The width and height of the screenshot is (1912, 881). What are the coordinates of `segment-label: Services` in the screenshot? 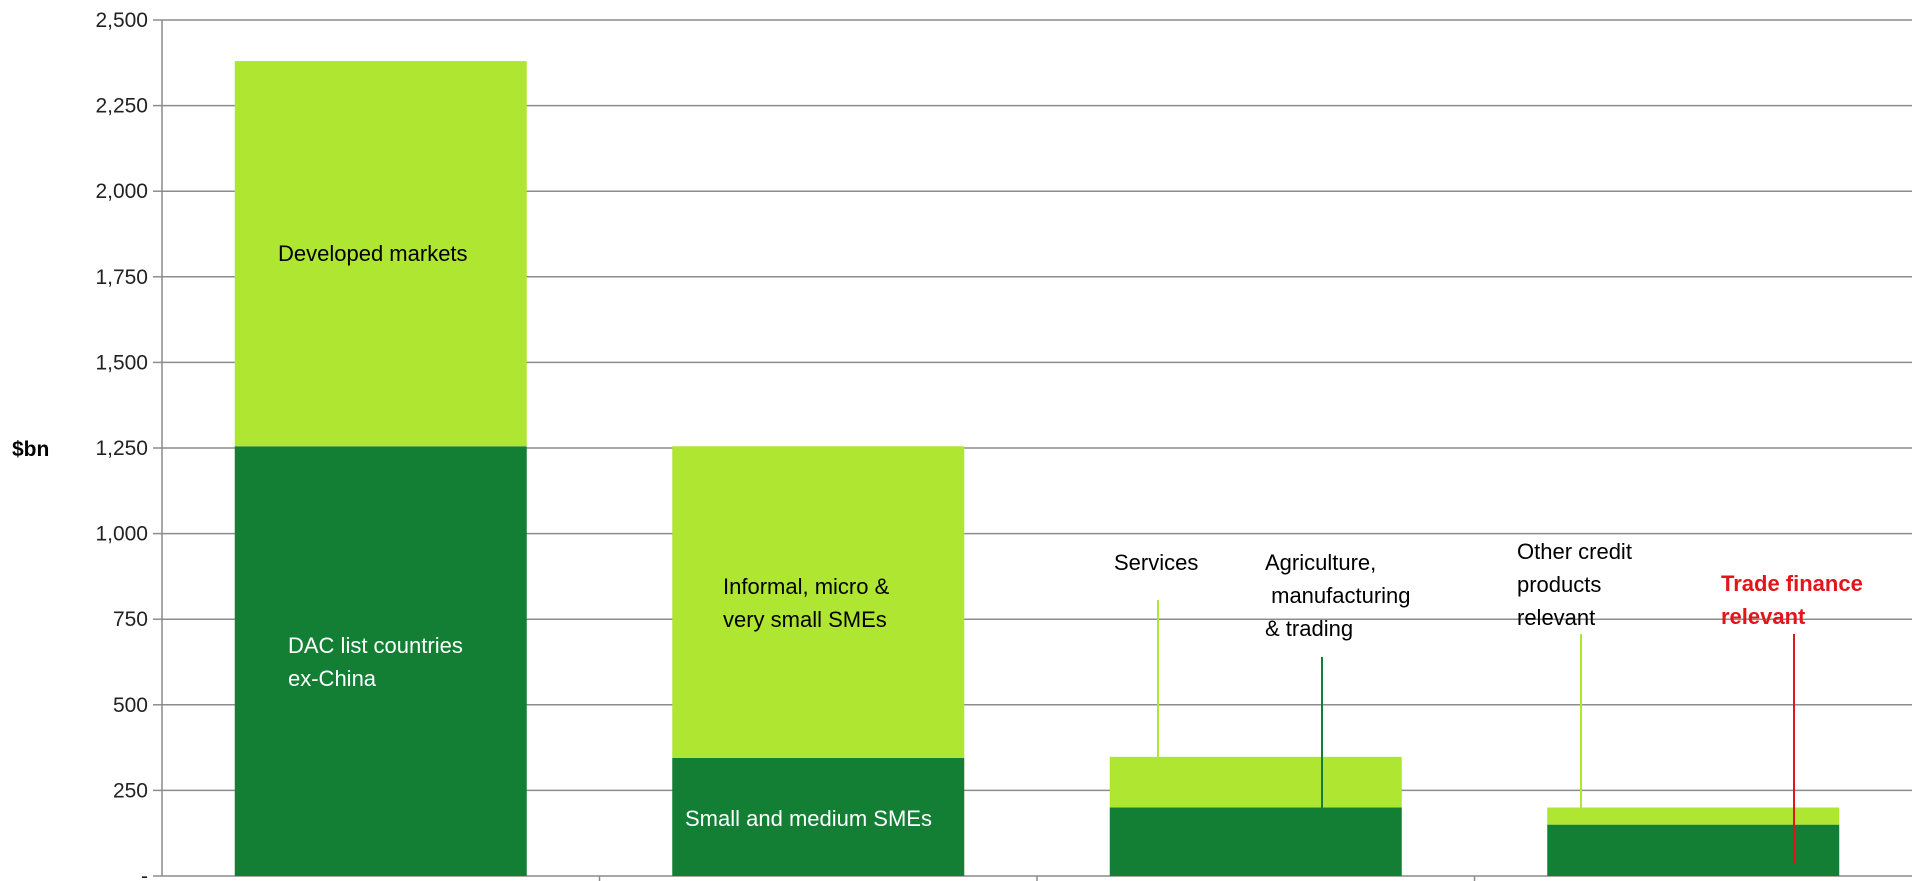 It's located at (1156, 562).